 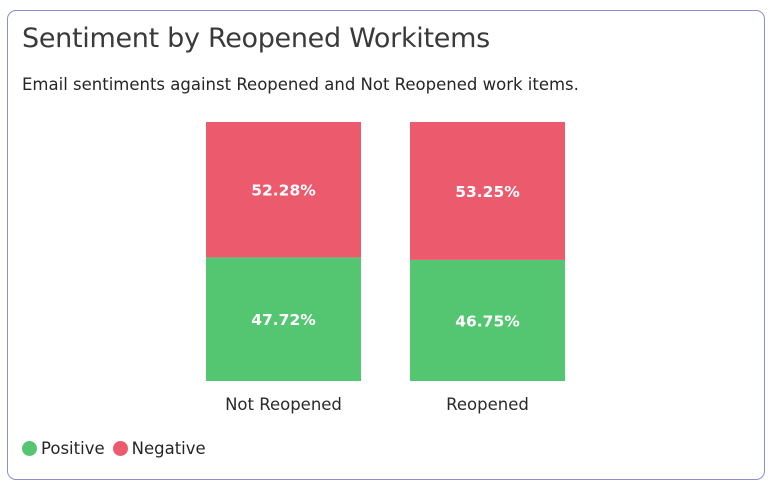 I want to click on data-label-negative-not-reopened: 52.28%, so click(x=283, y=191).